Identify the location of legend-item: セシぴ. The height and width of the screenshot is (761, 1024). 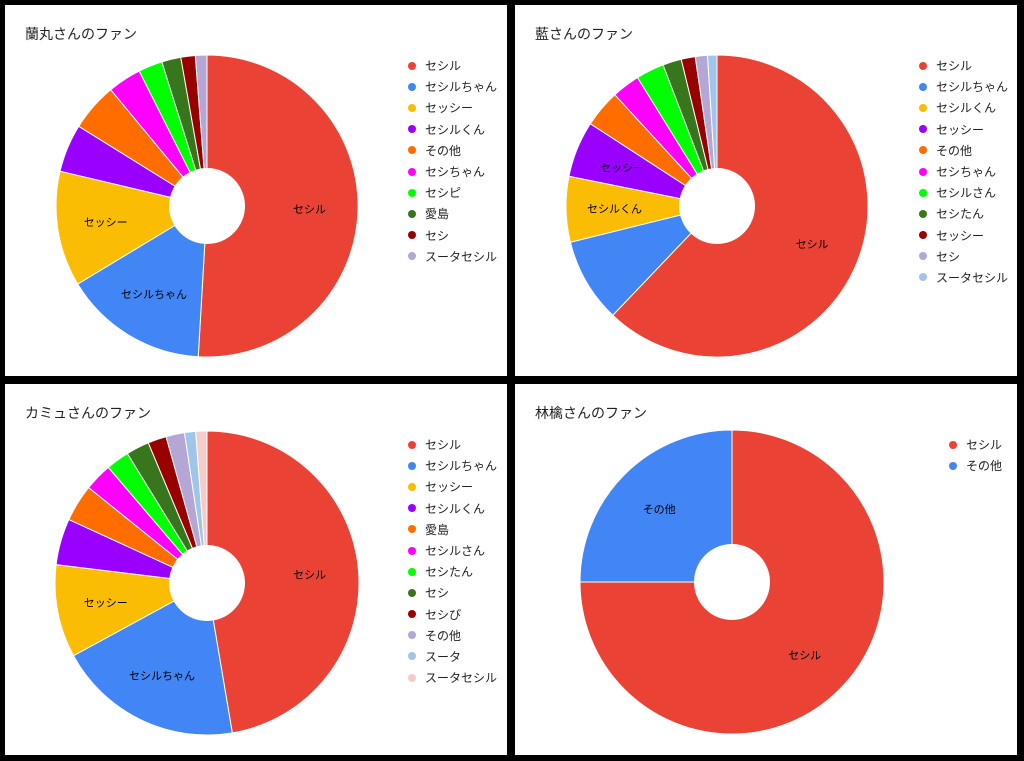
(452, 614).